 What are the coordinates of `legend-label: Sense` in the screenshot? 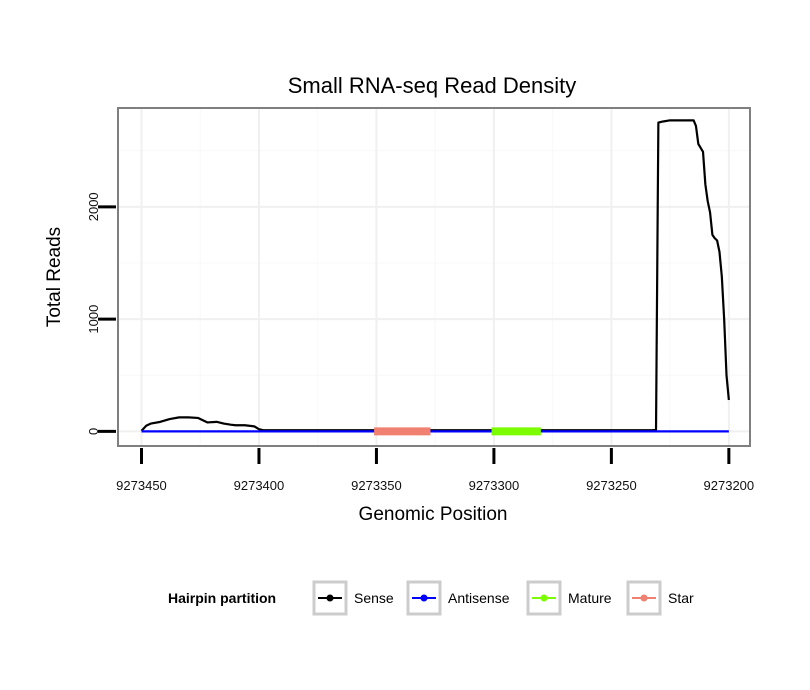 It's located at (374, 598).